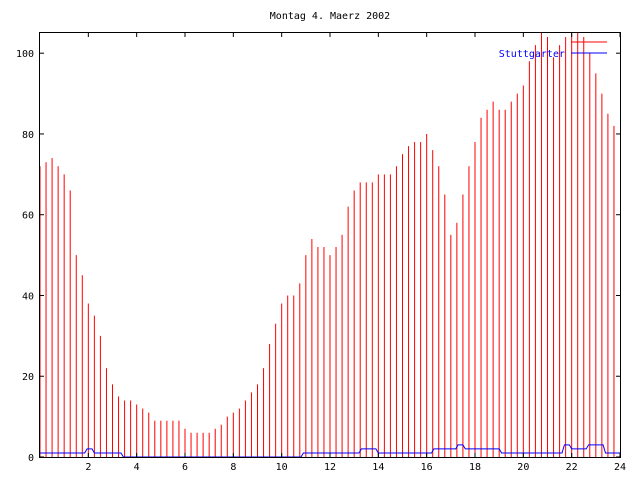 The height and width of the screenshot is (480, 640). I want to click on x-tick-label: 6, so click(185, 467).